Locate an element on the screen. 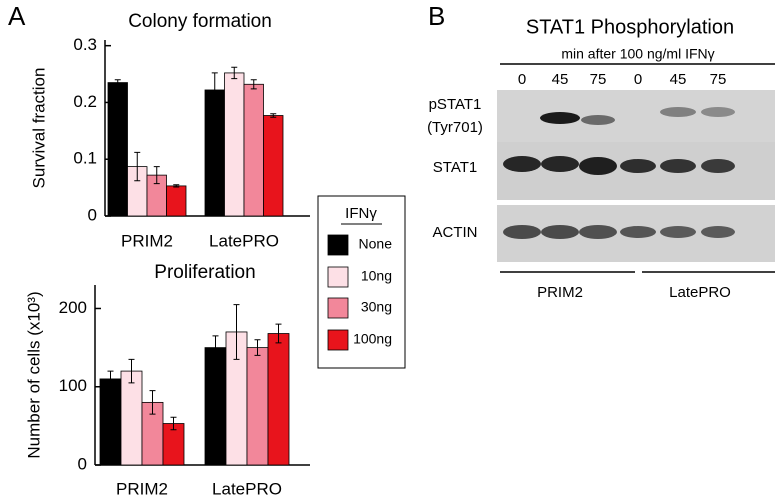 This screenshot has height=500, width=782. row-label: pSTAT1 is located at coordinates (455, 104).